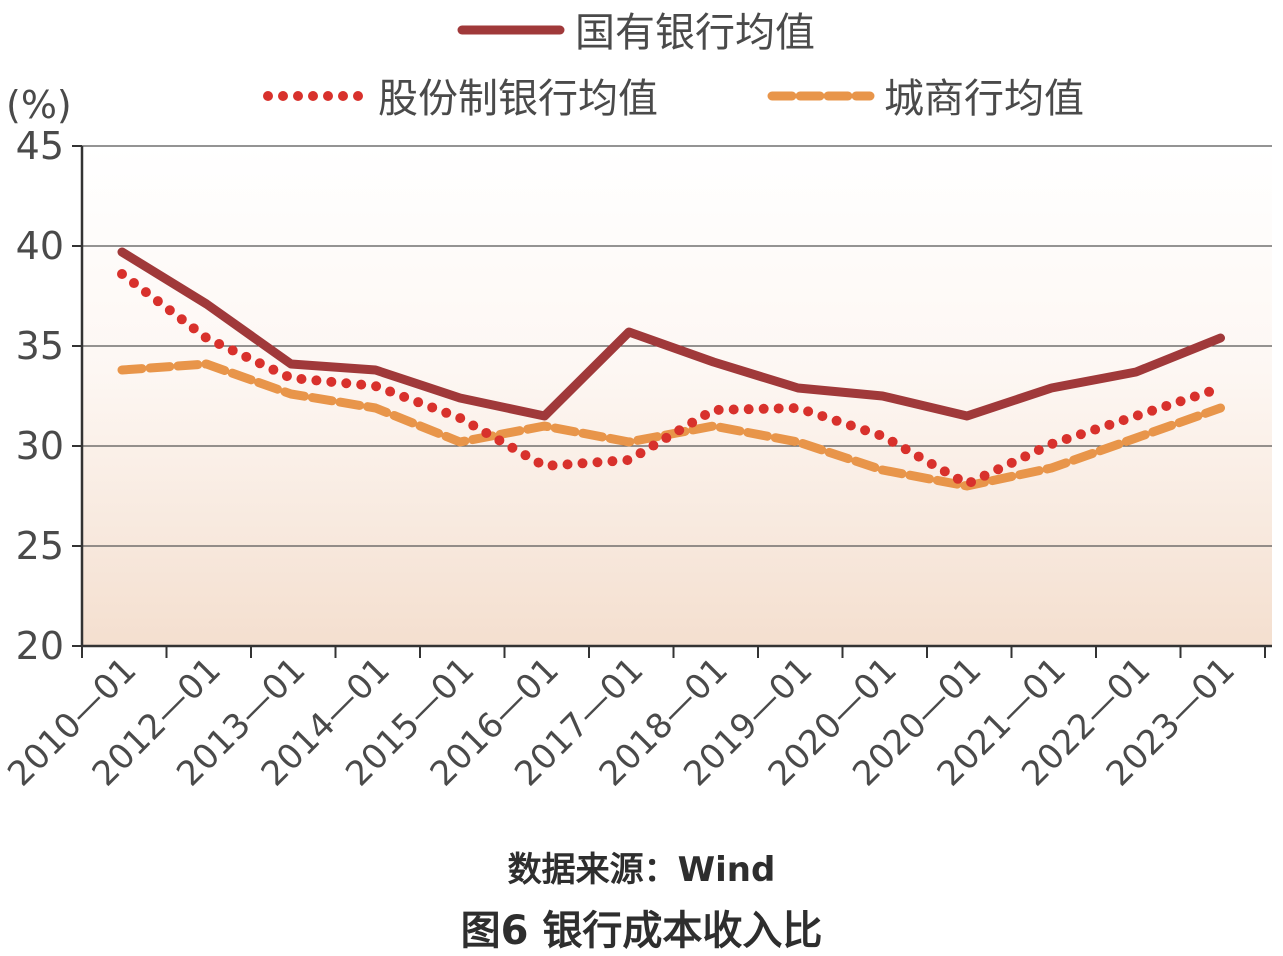 The width and height of the screenshot is (1283, 956). What do you see at coordinates (40, 546) in the screenshot?
I see `y-tick-label: 25` at bounding box center [40, 546].